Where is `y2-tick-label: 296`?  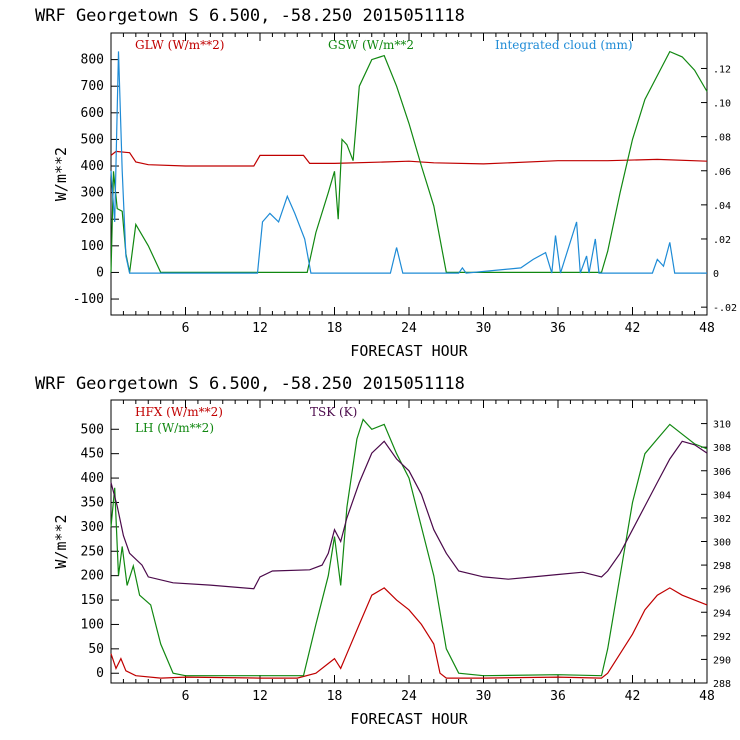 y2-tick-label: 296 is located at coordinates (722, 590).